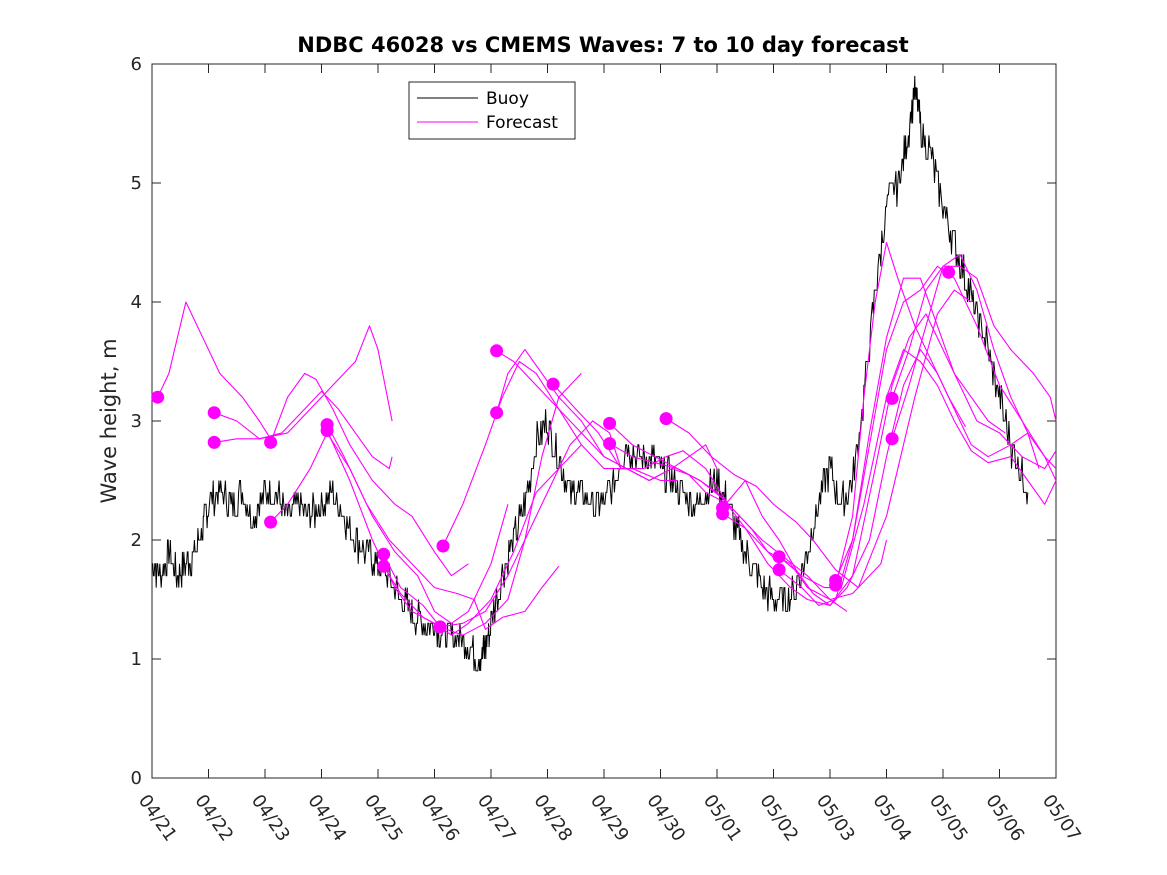 This screenshot has width=1167, height=875. I want to click on x-tick-label: 05/02, so click(778, 818).